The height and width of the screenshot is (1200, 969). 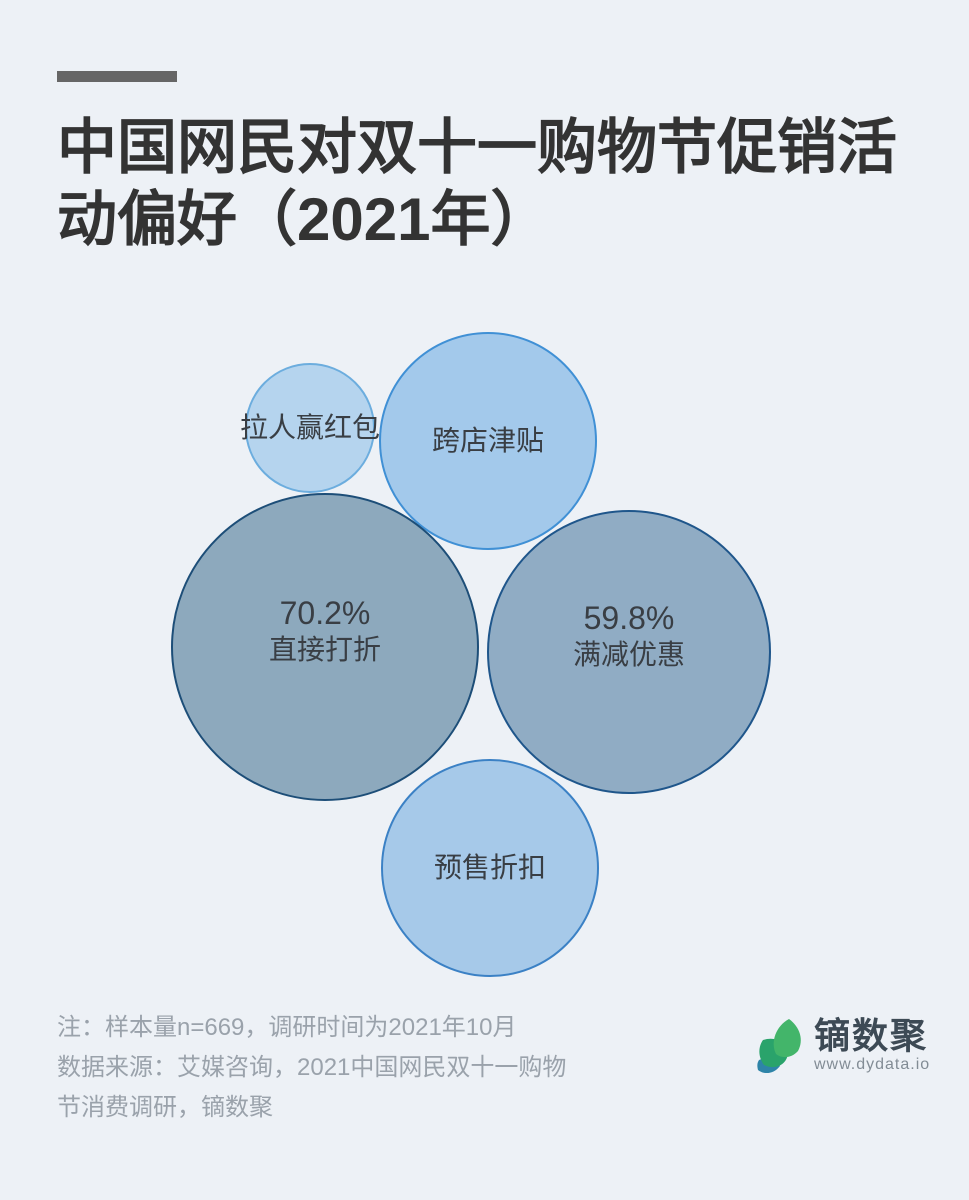 I want to click on bubble-name-direct-discount: 直接打折, so click(x=325, y=649).